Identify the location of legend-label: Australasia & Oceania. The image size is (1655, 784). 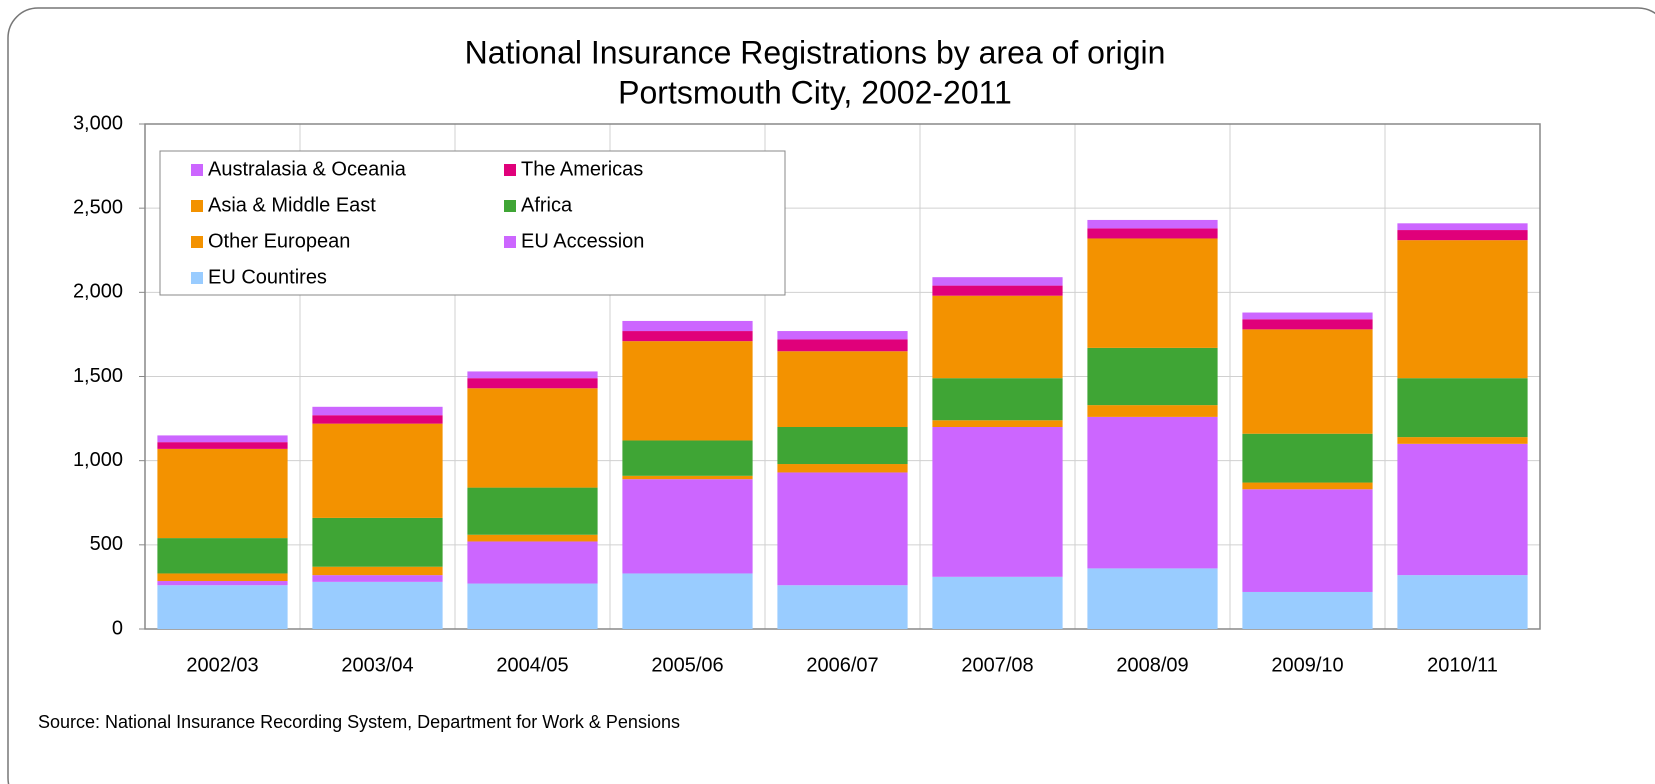
(307, 169).